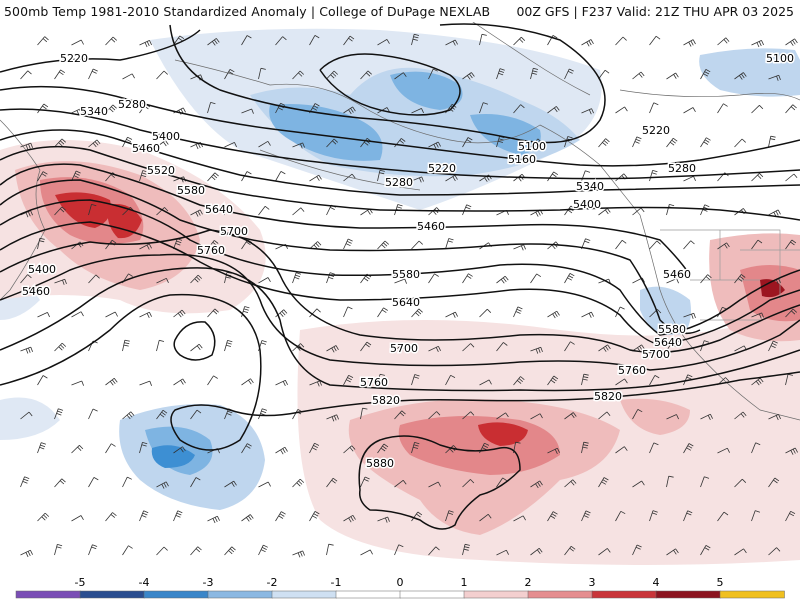 This screenshot has width=800, height=600. I want to click on contour-label: 5280, so click(399, 182).